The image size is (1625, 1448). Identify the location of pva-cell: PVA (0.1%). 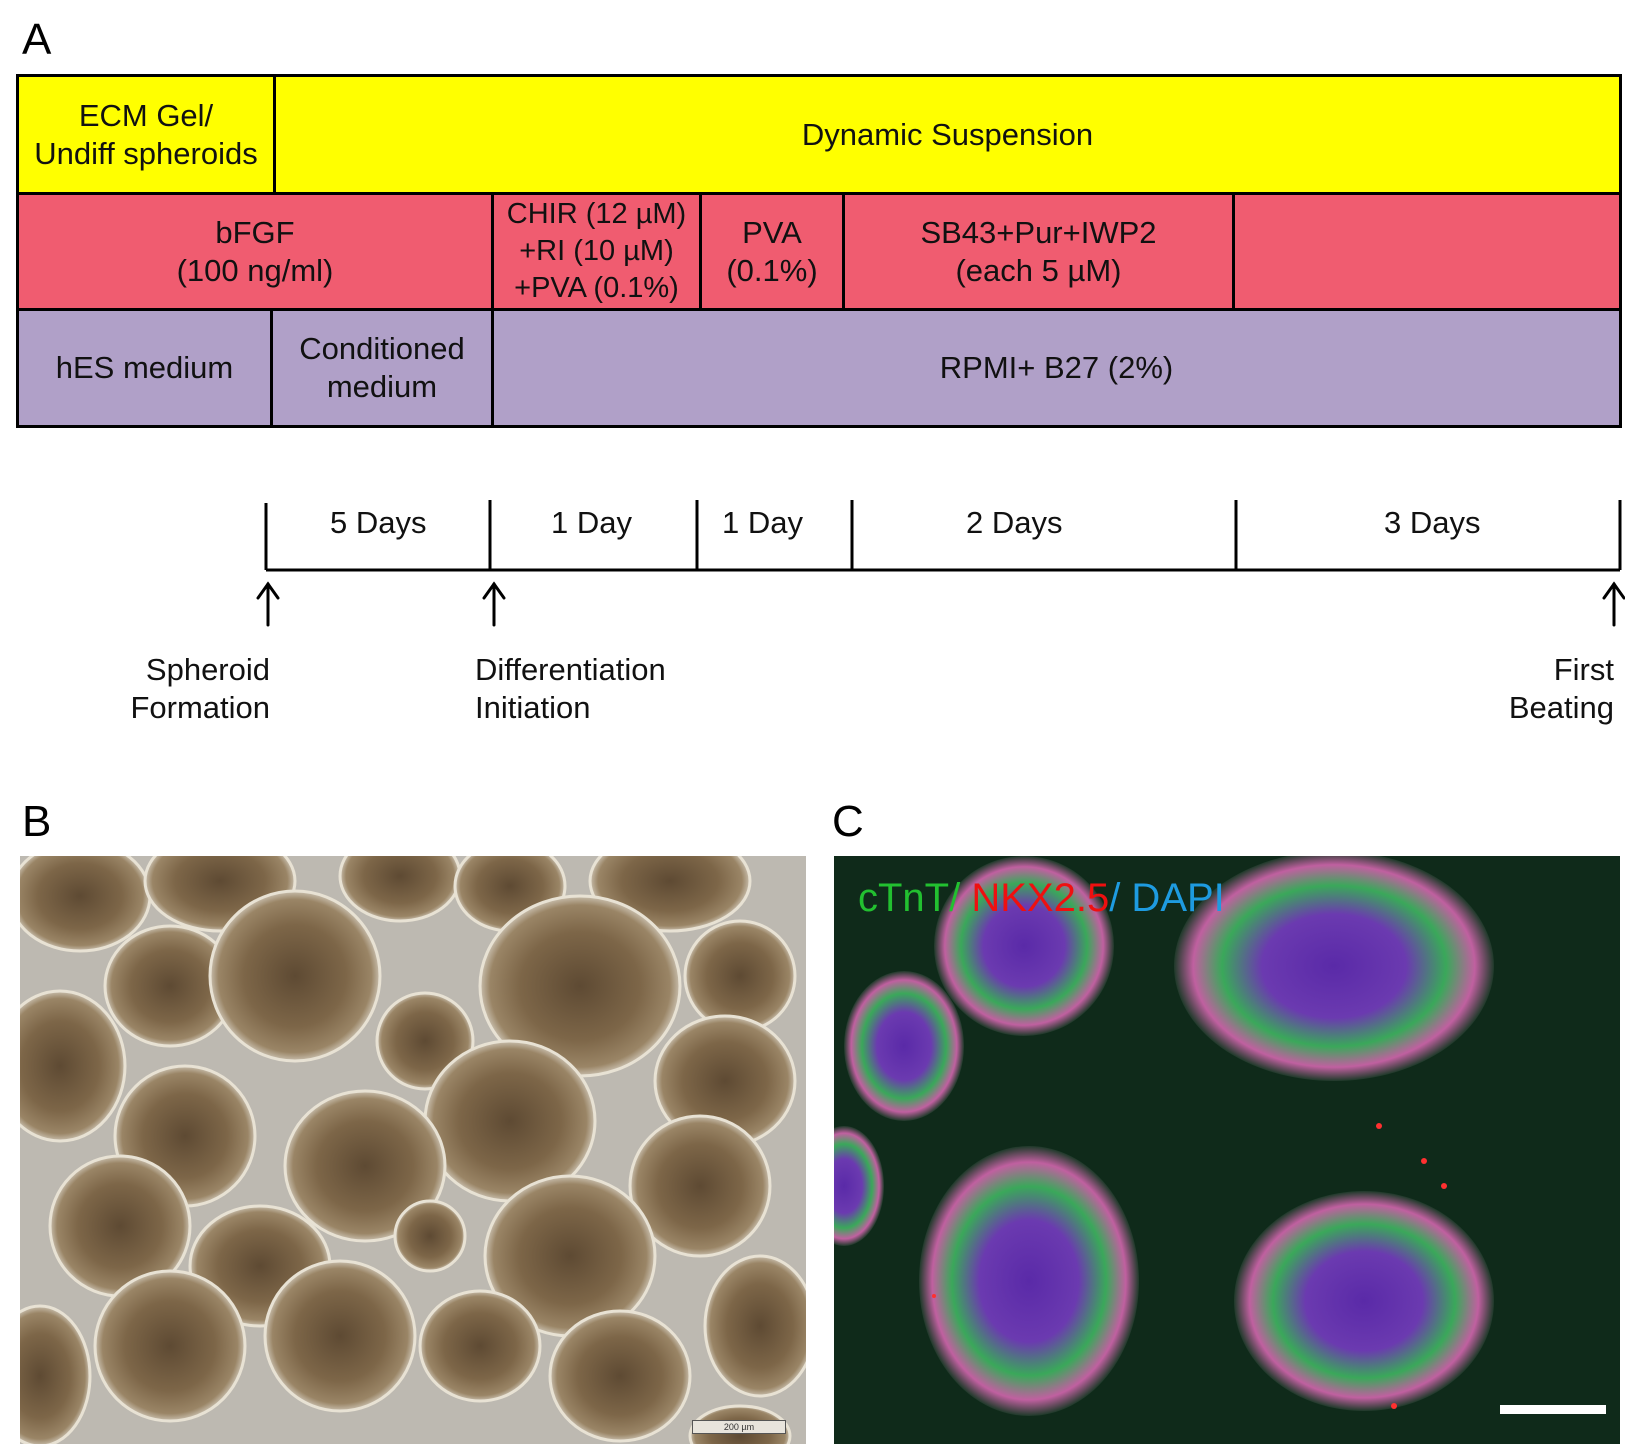
(770, 251).